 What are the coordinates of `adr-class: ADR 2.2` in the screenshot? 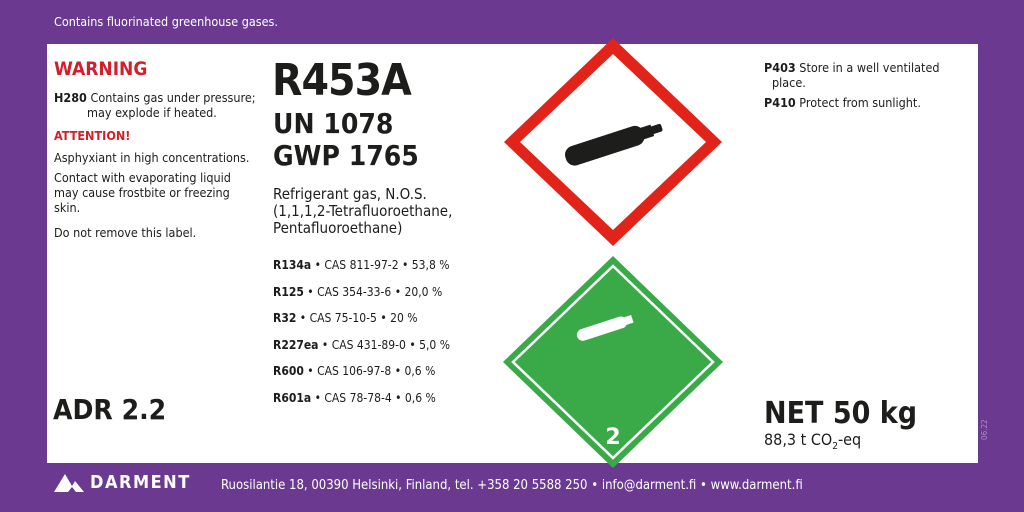 It's located at (110, 409).